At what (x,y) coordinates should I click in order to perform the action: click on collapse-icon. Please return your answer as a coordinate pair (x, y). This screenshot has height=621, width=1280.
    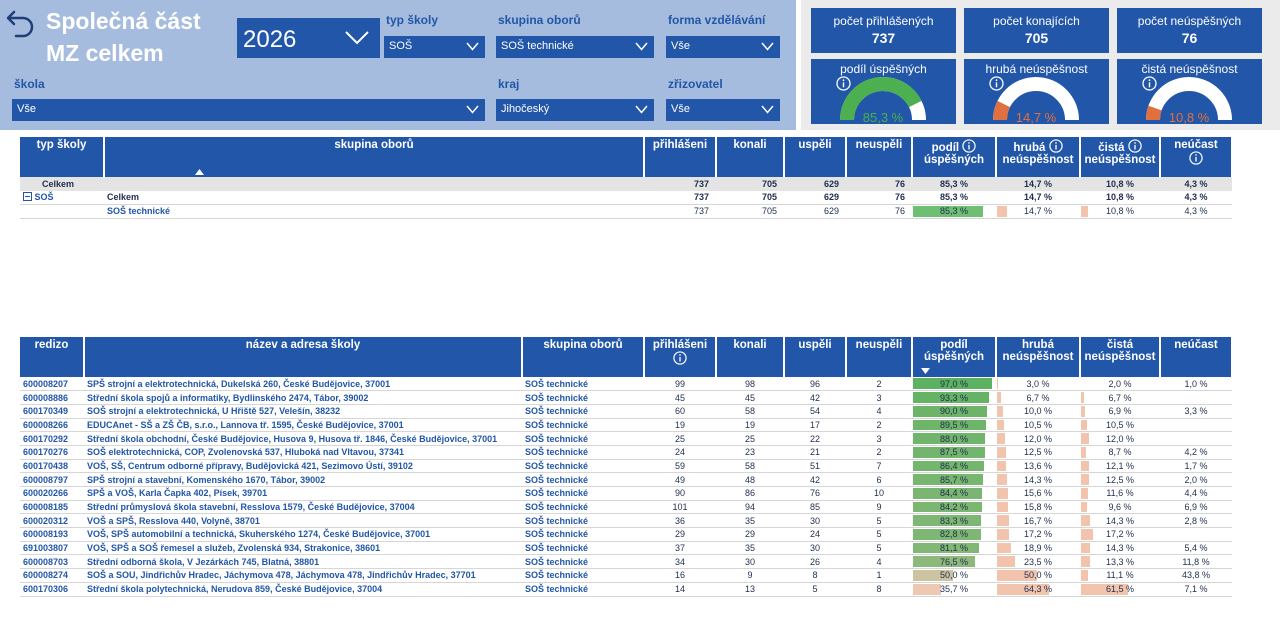
    Looking at the image, I should click on (27, 197).